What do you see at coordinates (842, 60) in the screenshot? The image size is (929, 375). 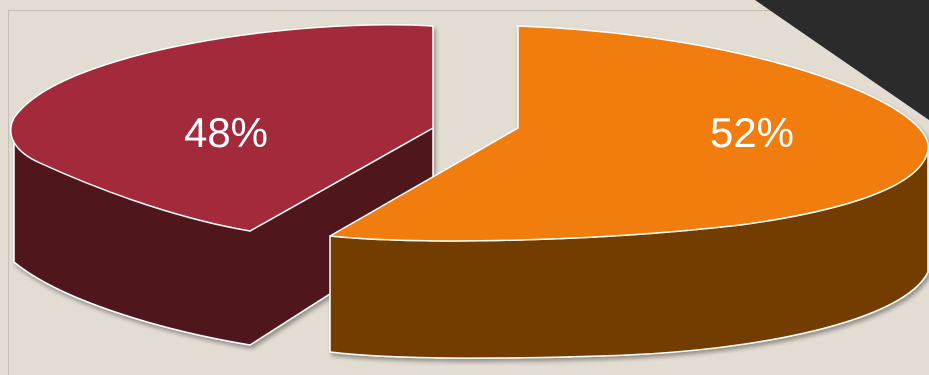 I see `corner-decoration` at bounding box center [842, 60].